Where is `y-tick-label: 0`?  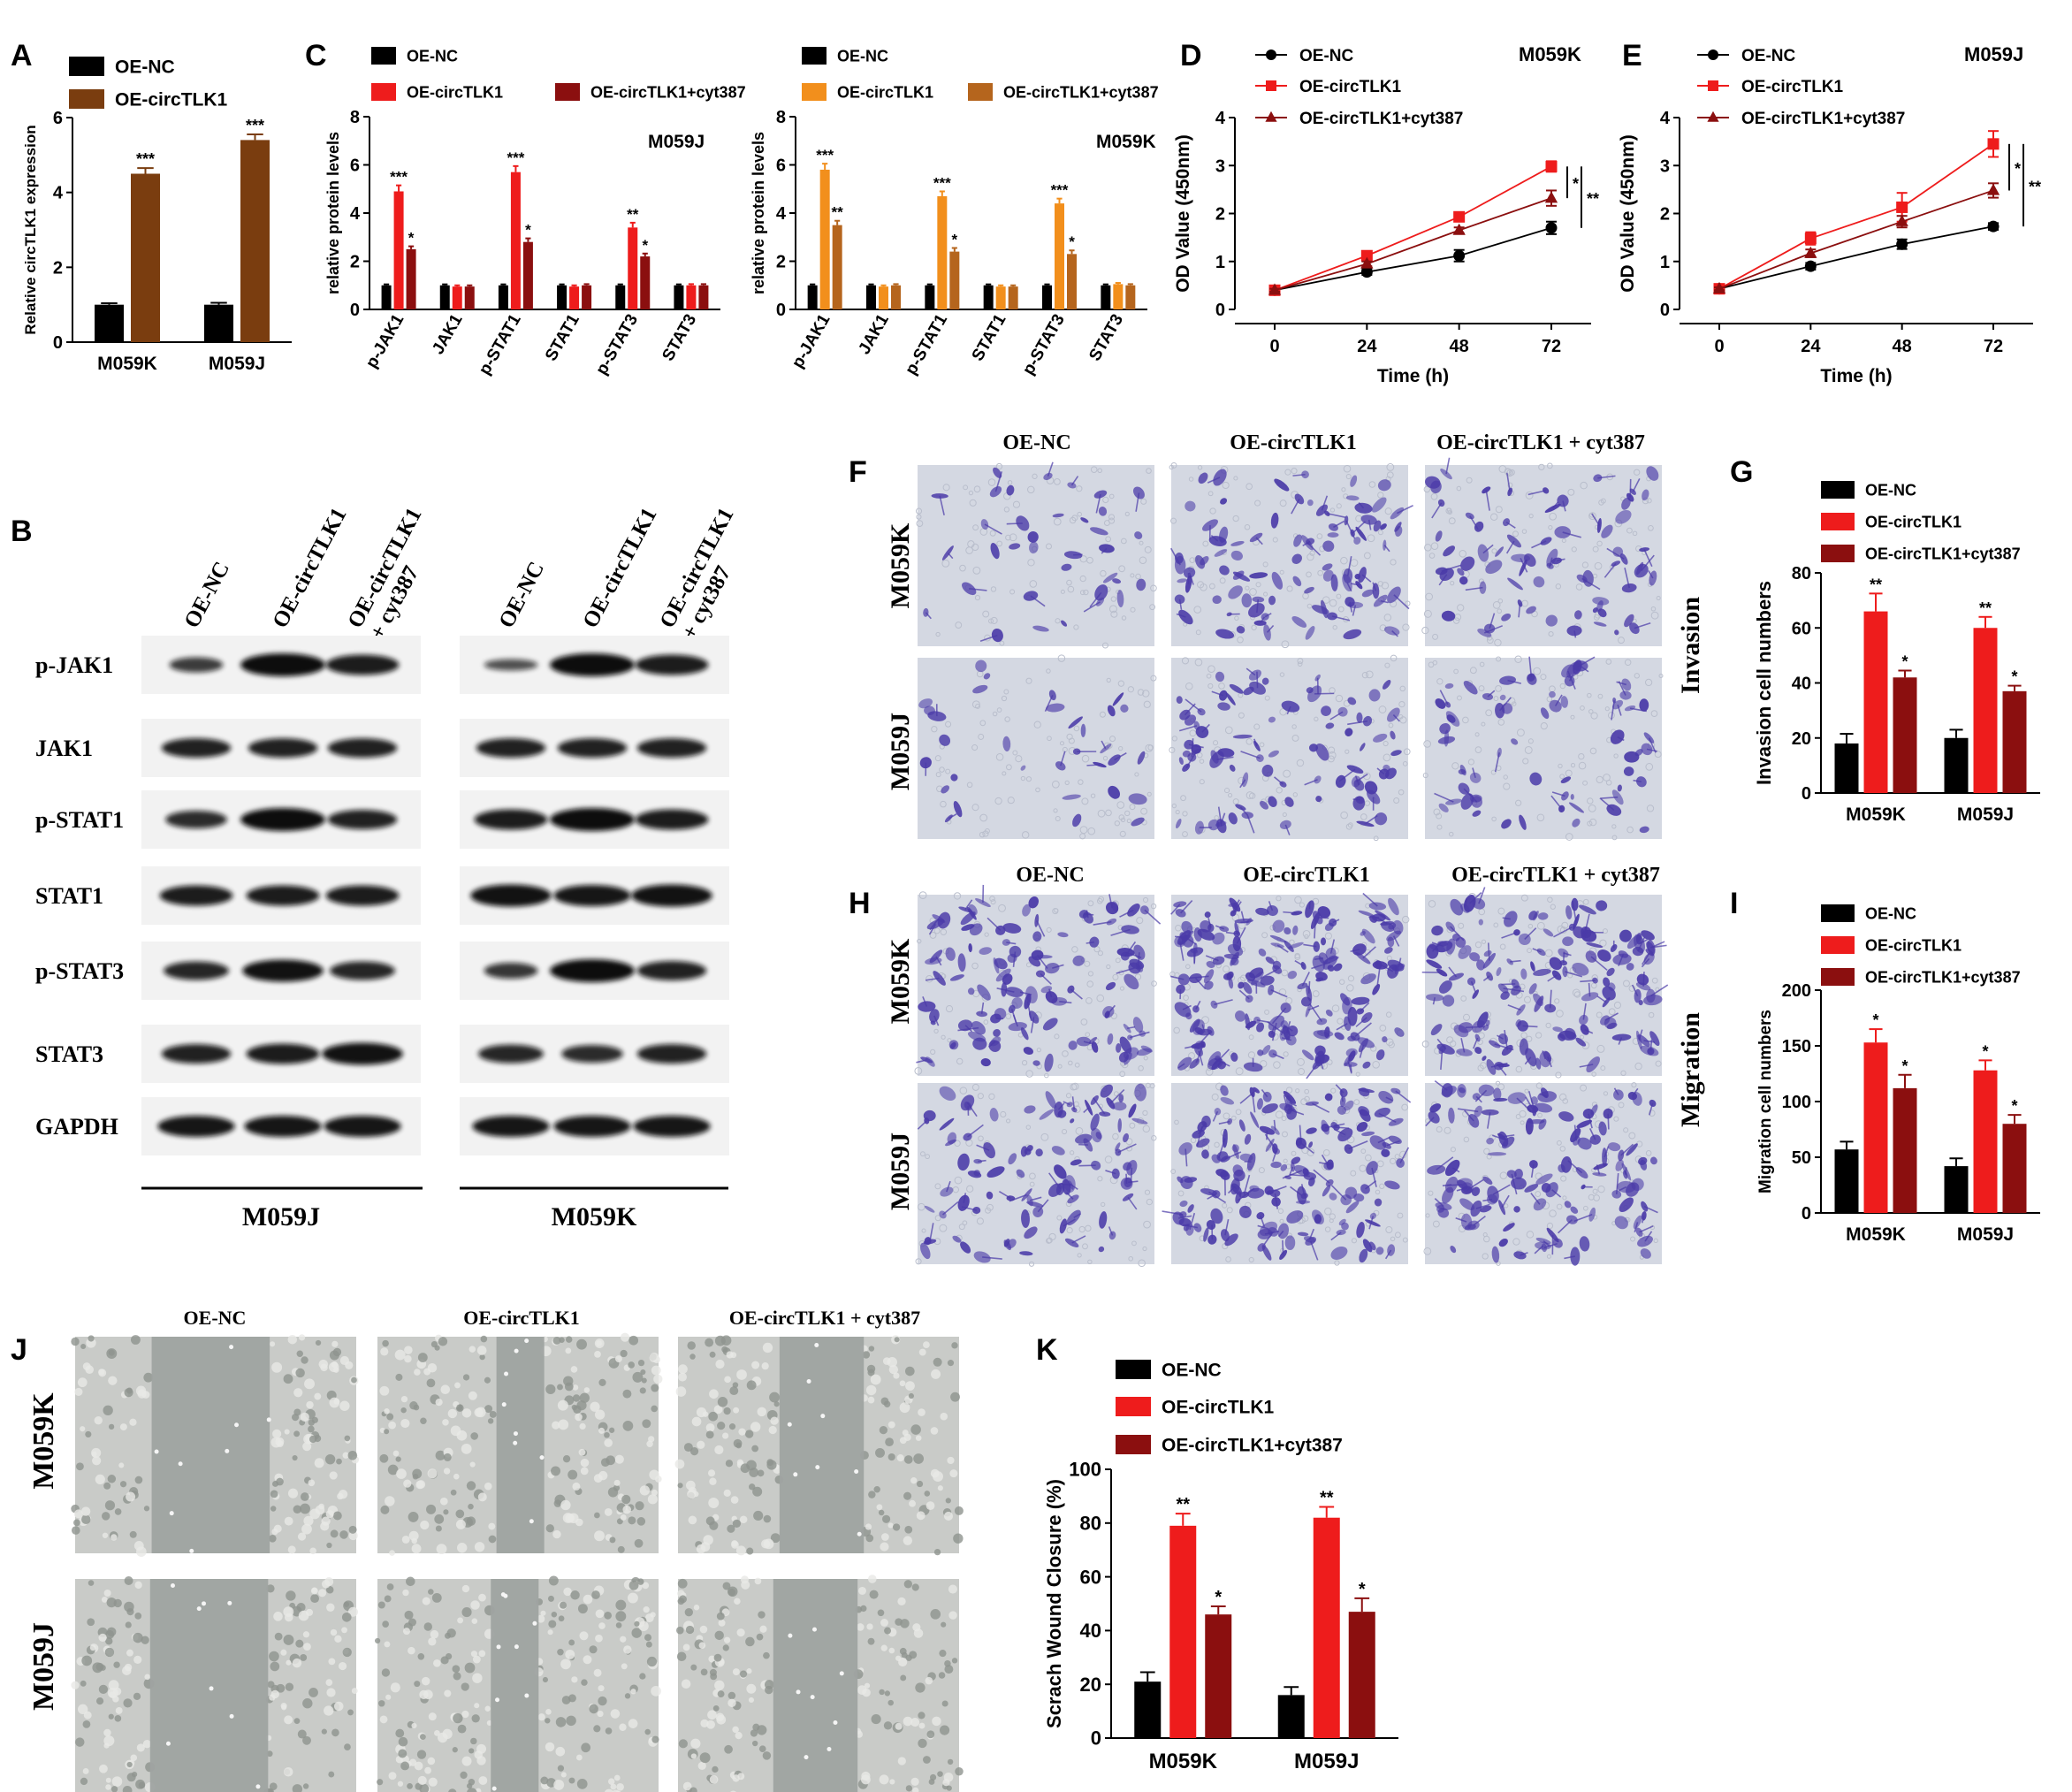
y-tick-label: 0 is located at coordinates (781, 310).